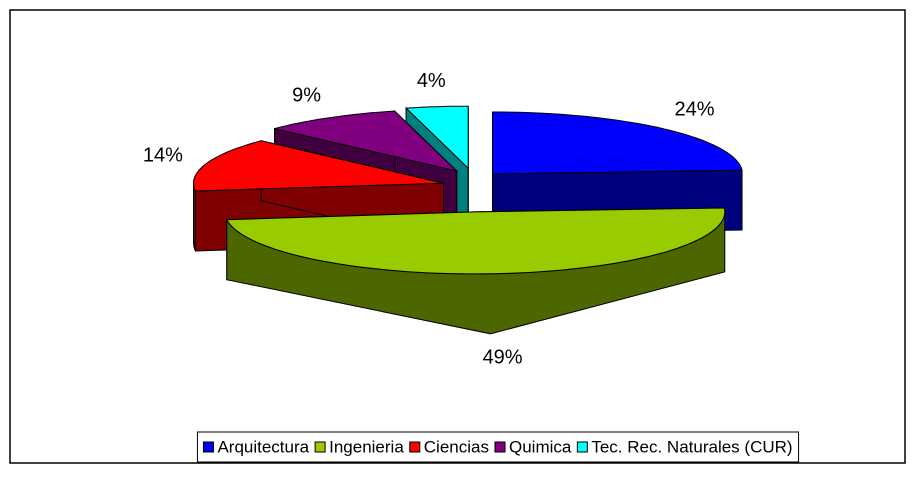 The width and height of the screenshot is (918, 478). What do you see at coordinates (456, 446) in the screenshot?
I see `legend-label: Ciencias` at bounding box center [456, 446].